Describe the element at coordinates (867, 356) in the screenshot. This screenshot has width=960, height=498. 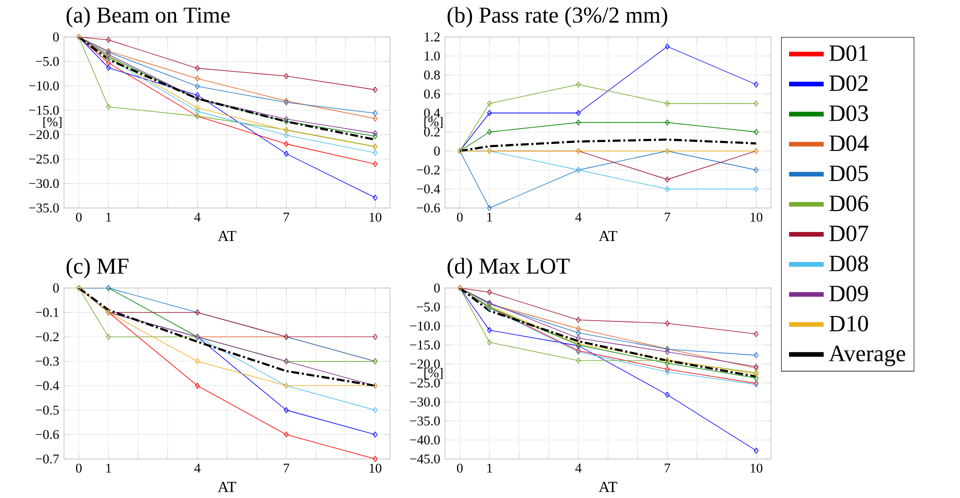
I see `legend-label: Average` at that location.